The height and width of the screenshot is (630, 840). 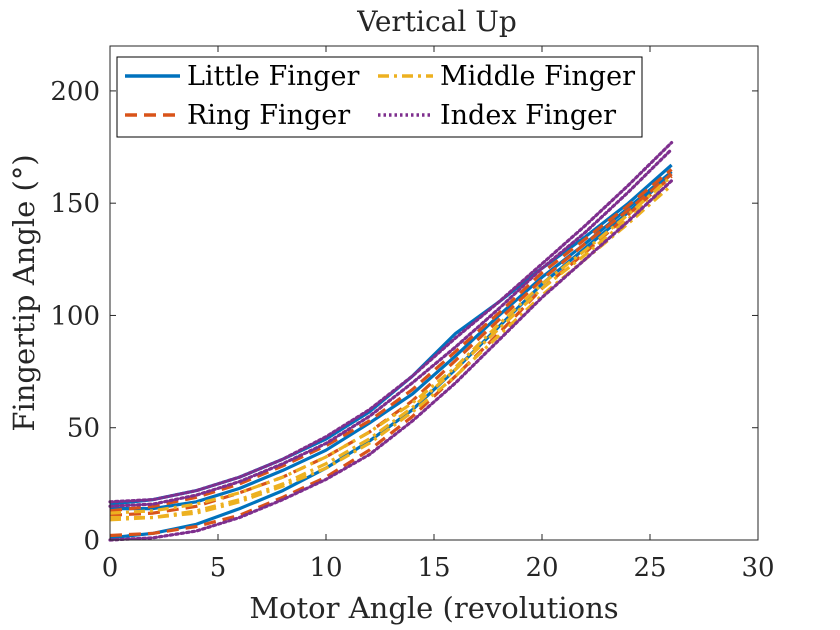 What do you see at coordinates (24, 292) in the screenshot?
I see `y-axis-label: Fingertip Angle (°)` at bounding box center [24, 292].